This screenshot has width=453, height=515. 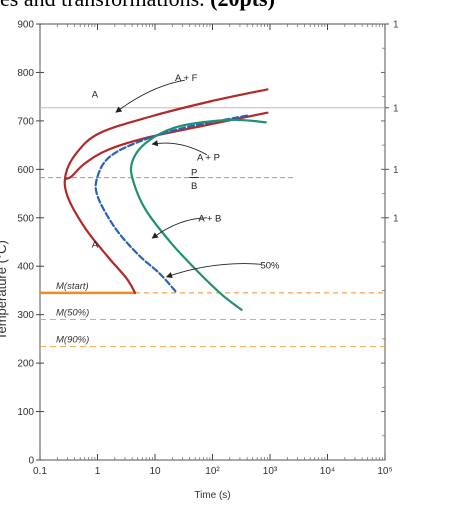 What do you see at coordinates (212, 495) in the screenshot?
I see `x-axis-title: Time (s)` at bounding box center [212, 495].